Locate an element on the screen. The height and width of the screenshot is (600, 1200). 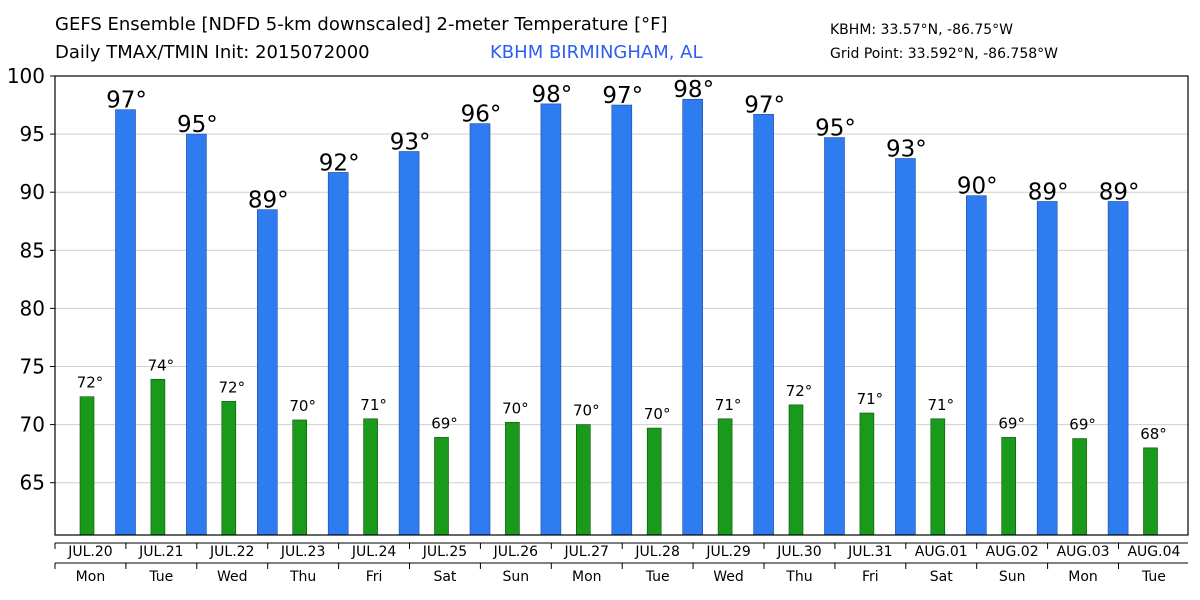
date-label: JUL.30 is located at coordinates (798, 552).